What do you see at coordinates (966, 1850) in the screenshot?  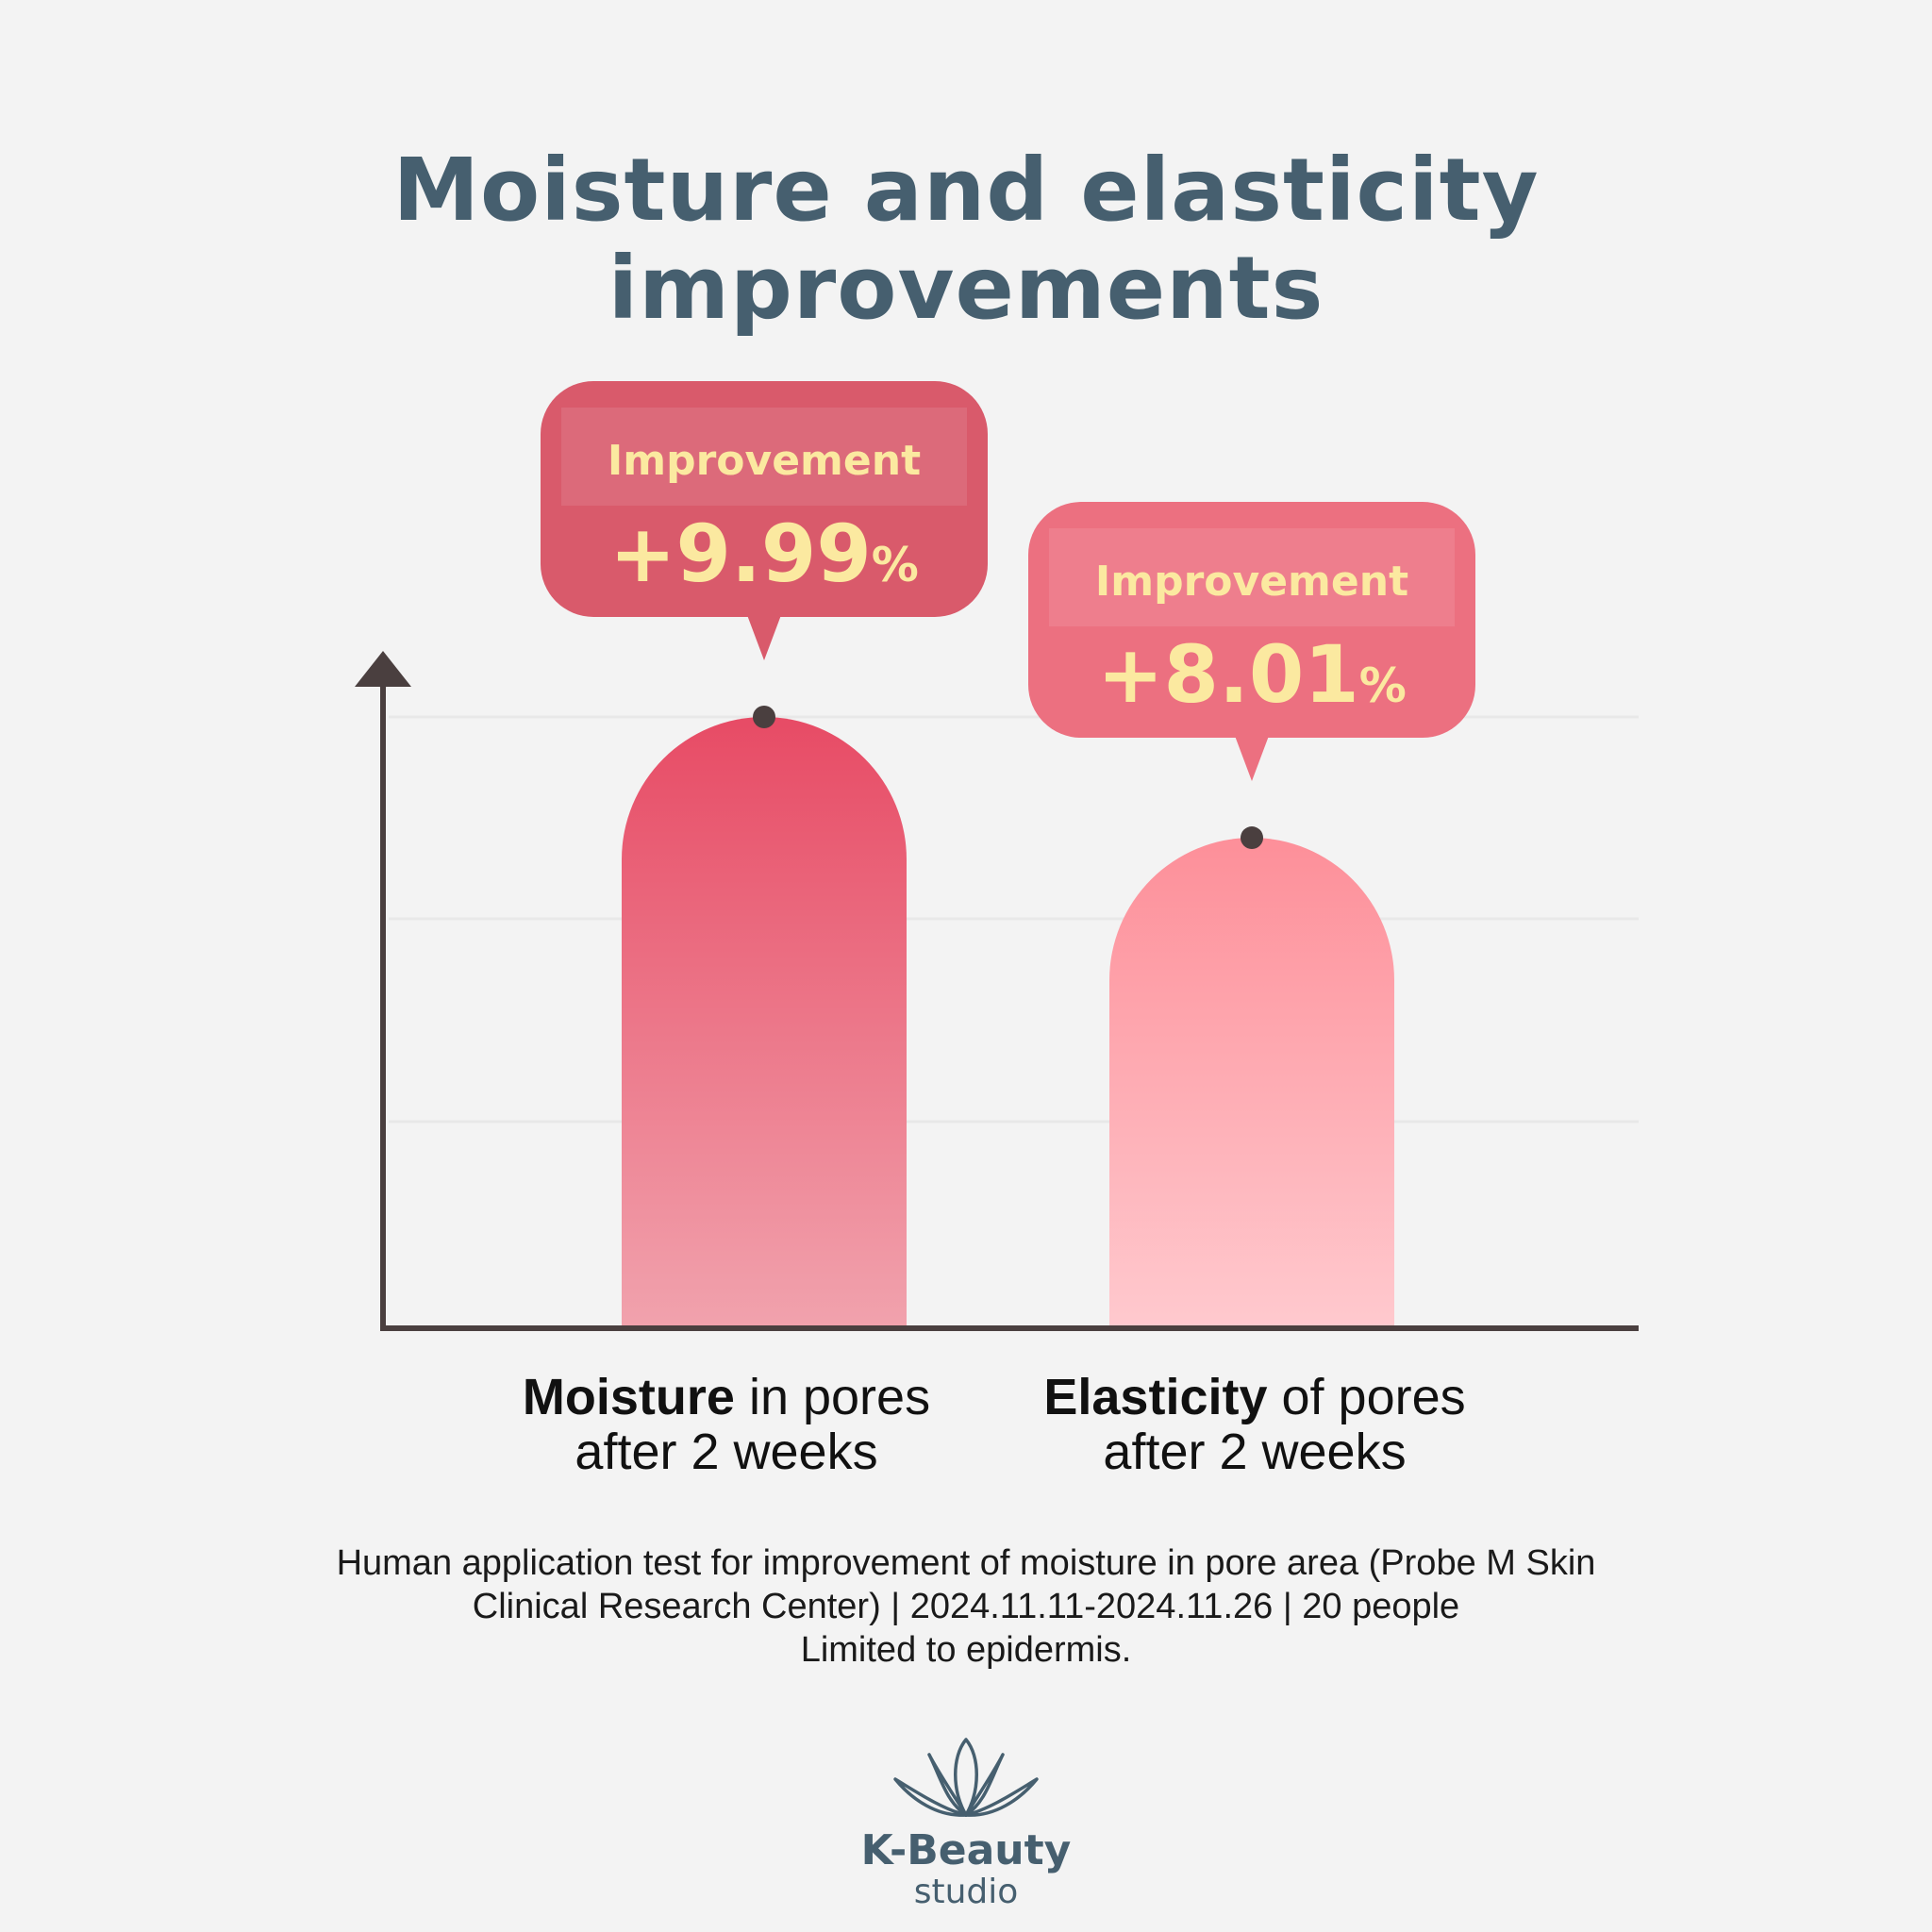 I see `brand-name: K-Beauty` at bounding box center [966, 1850].